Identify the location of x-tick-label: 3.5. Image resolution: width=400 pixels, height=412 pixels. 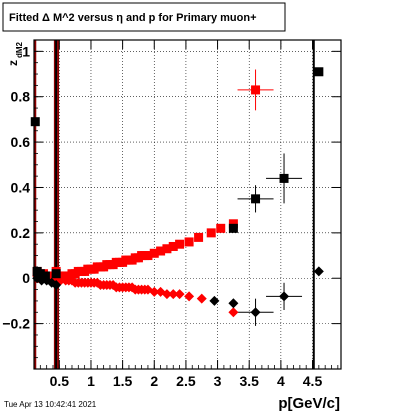
(249, 381).